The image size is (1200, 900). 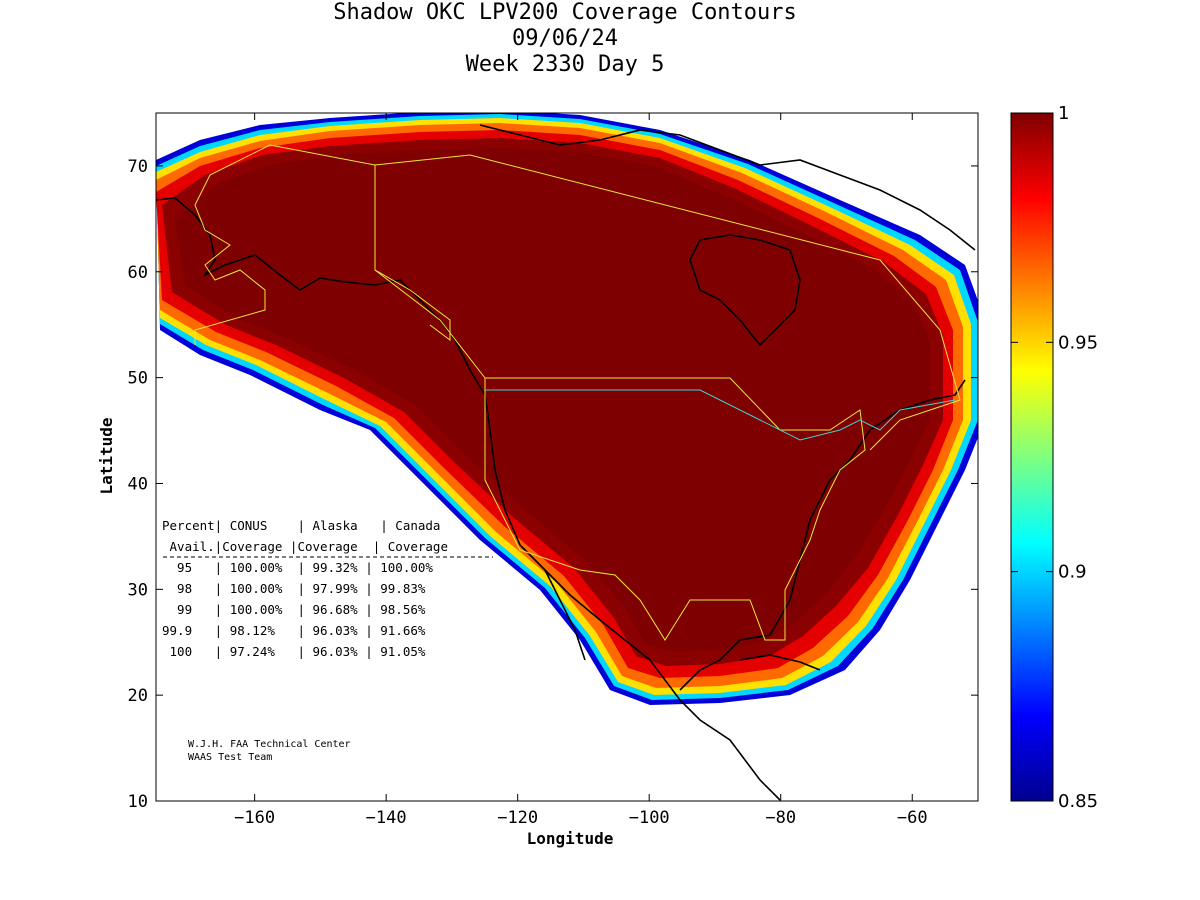 What do you see at coordinates (1072, 572) in the screenshot?
I see `colorbar-tick-label: 0.9` at bounding box center [1072, 572].